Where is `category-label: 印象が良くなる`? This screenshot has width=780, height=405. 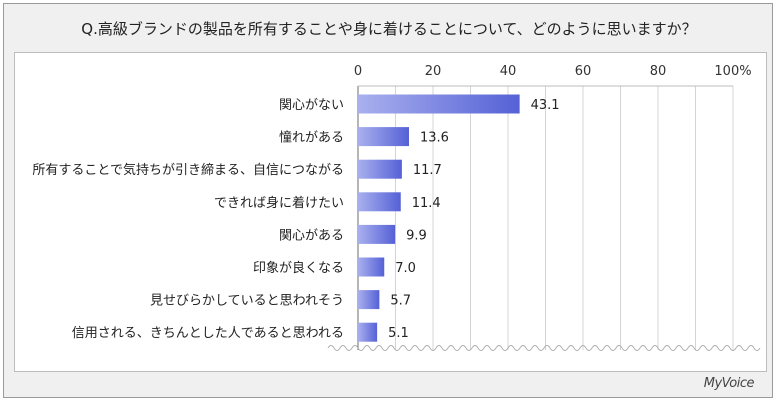 category-label: 印象が良くなる is located at coordinates (298, 268).